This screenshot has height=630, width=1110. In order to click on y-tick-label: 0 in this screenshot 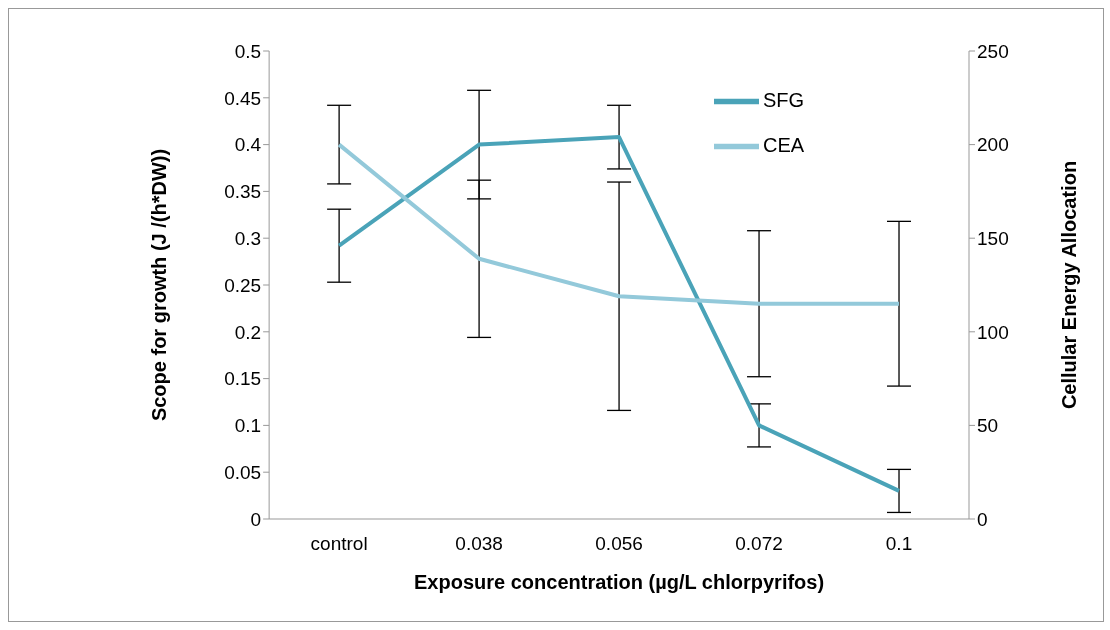, I will do `click(256, 519)`.